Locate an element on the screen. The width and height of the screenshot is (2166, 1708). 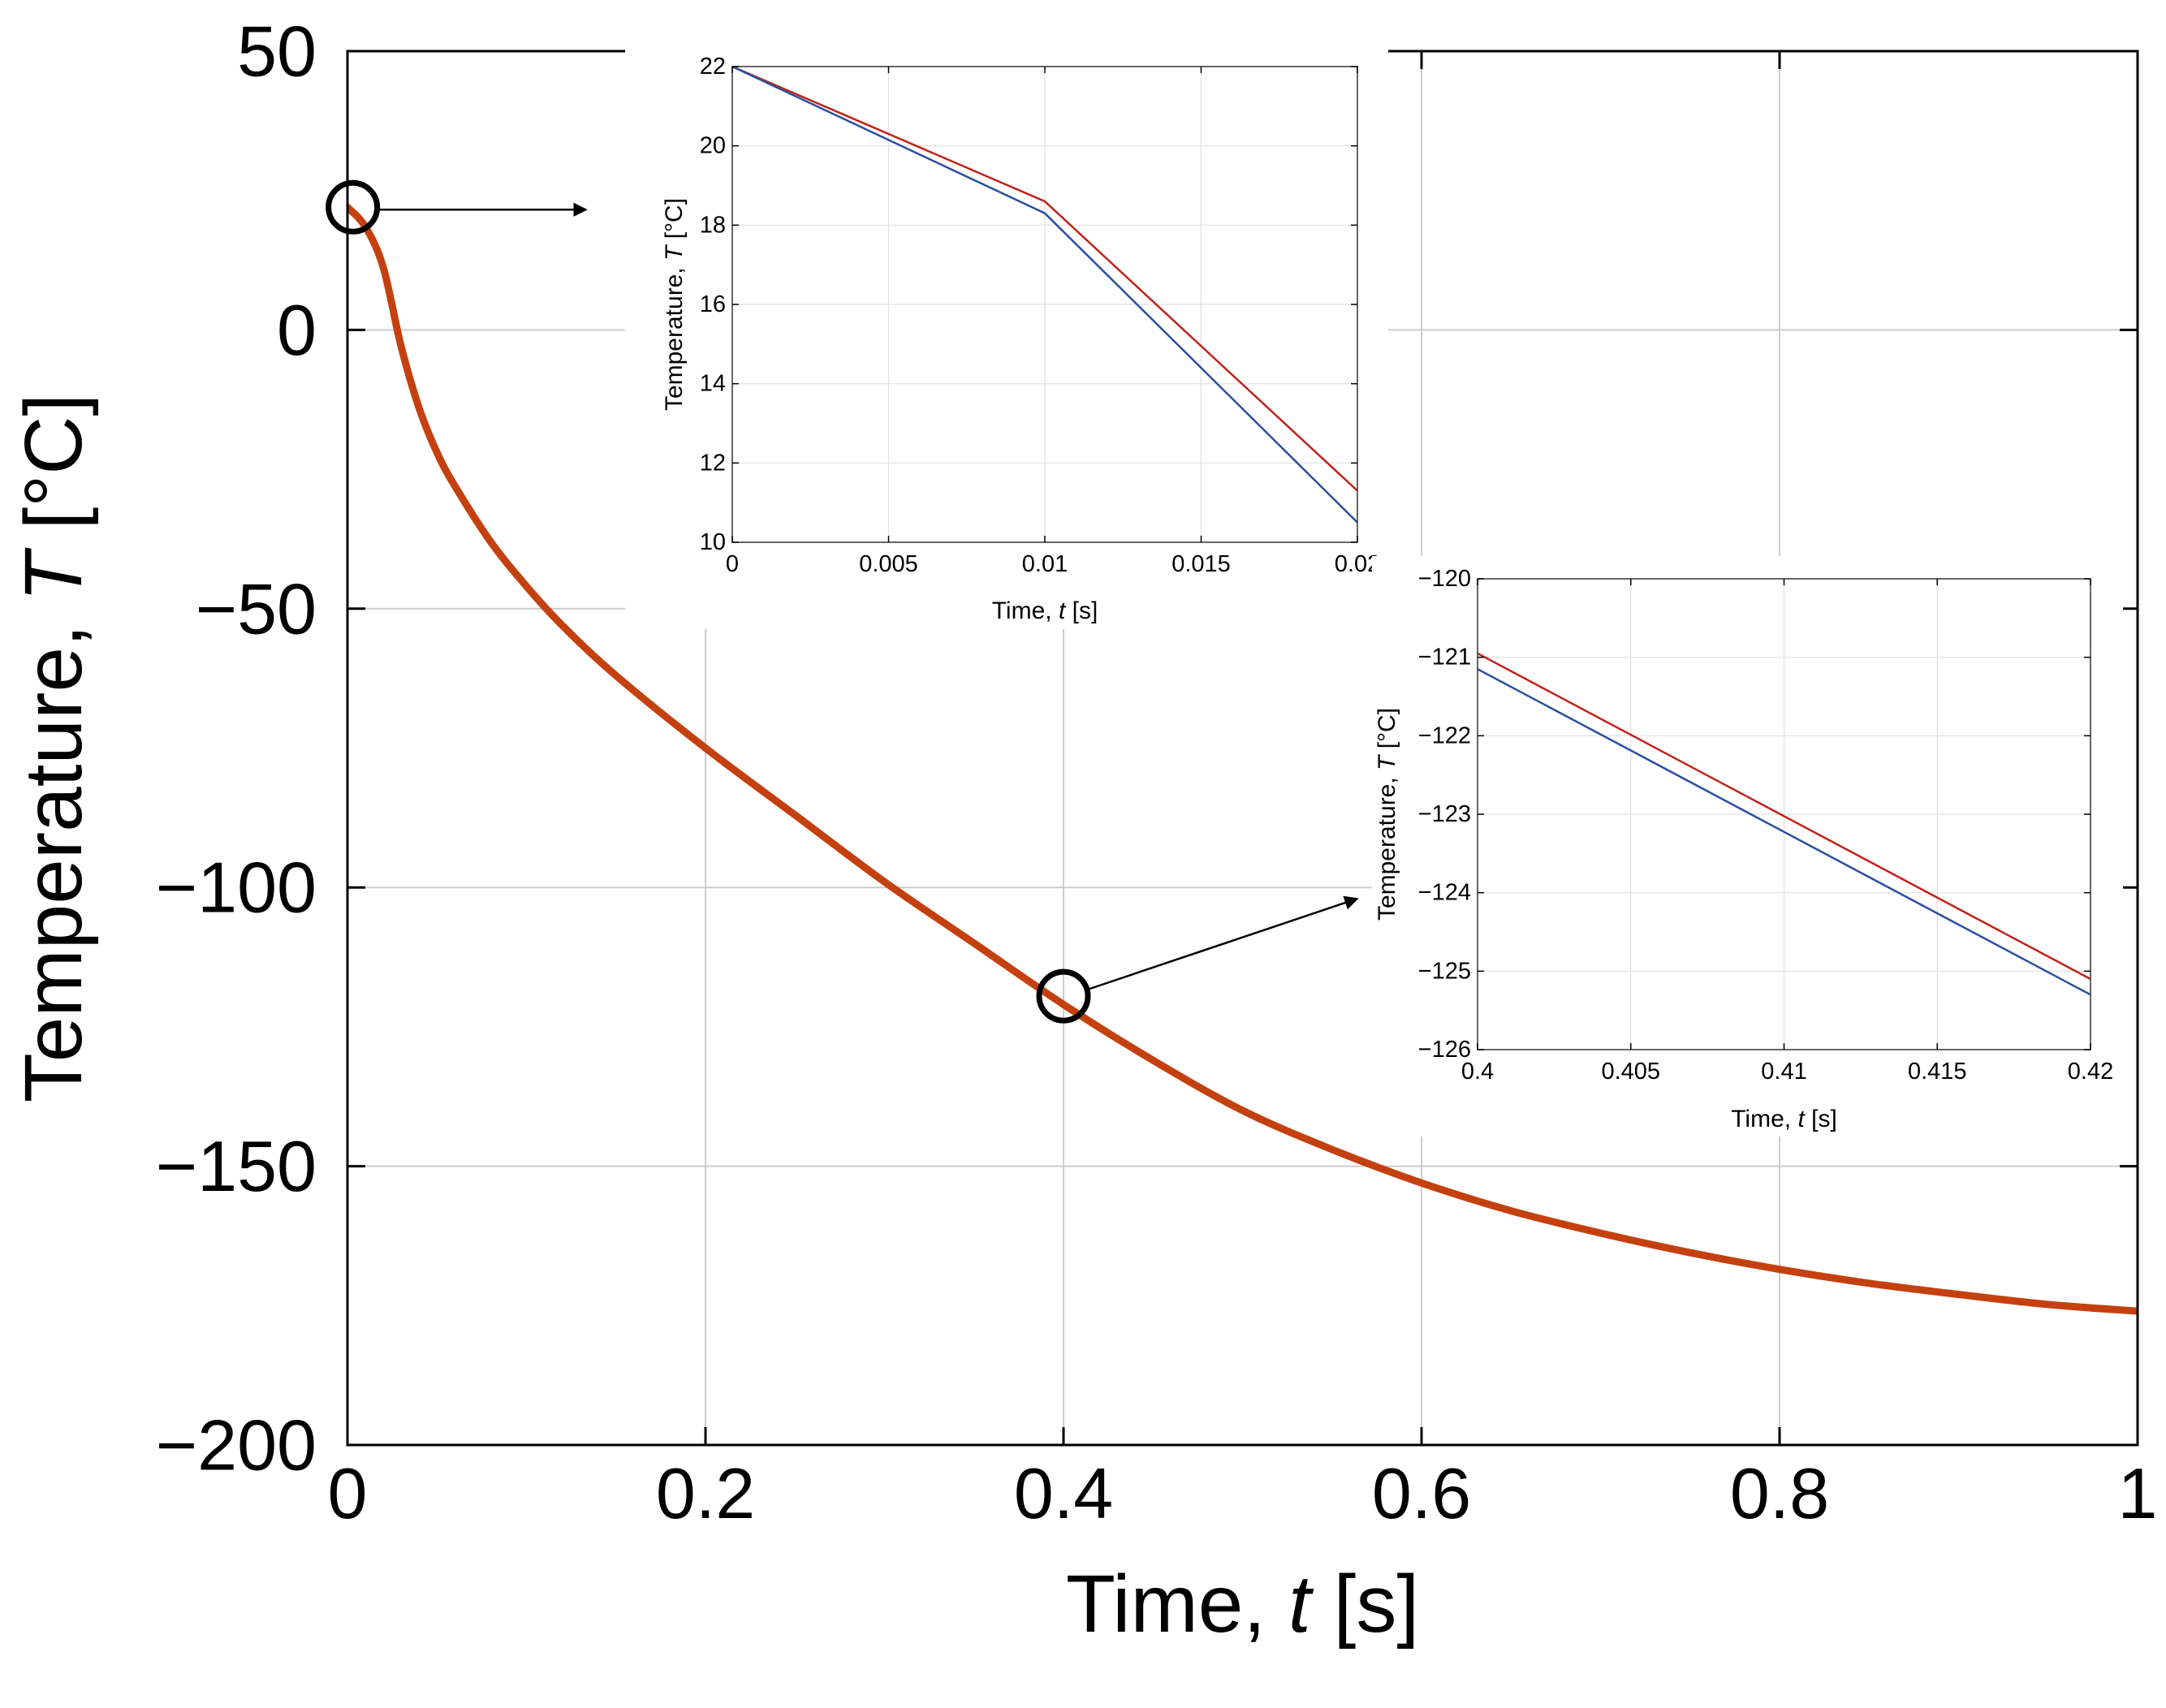
zoom-circle-mid is located at coordinates (1063, 996).